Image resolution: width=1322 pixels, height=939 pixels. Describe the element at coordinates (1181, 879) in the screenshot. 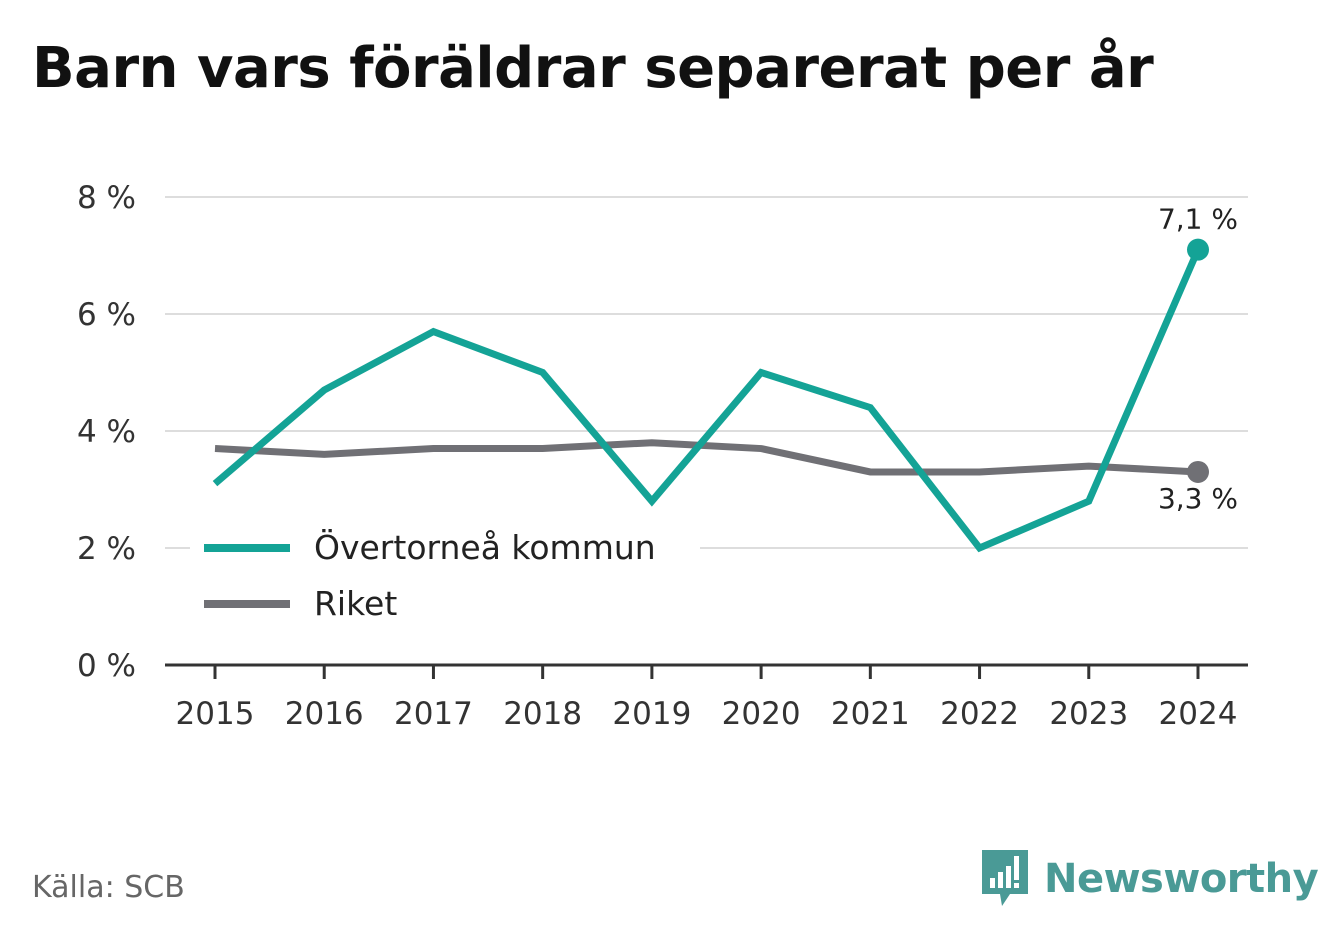

I see `brand-name: Newsworthy` at that location.